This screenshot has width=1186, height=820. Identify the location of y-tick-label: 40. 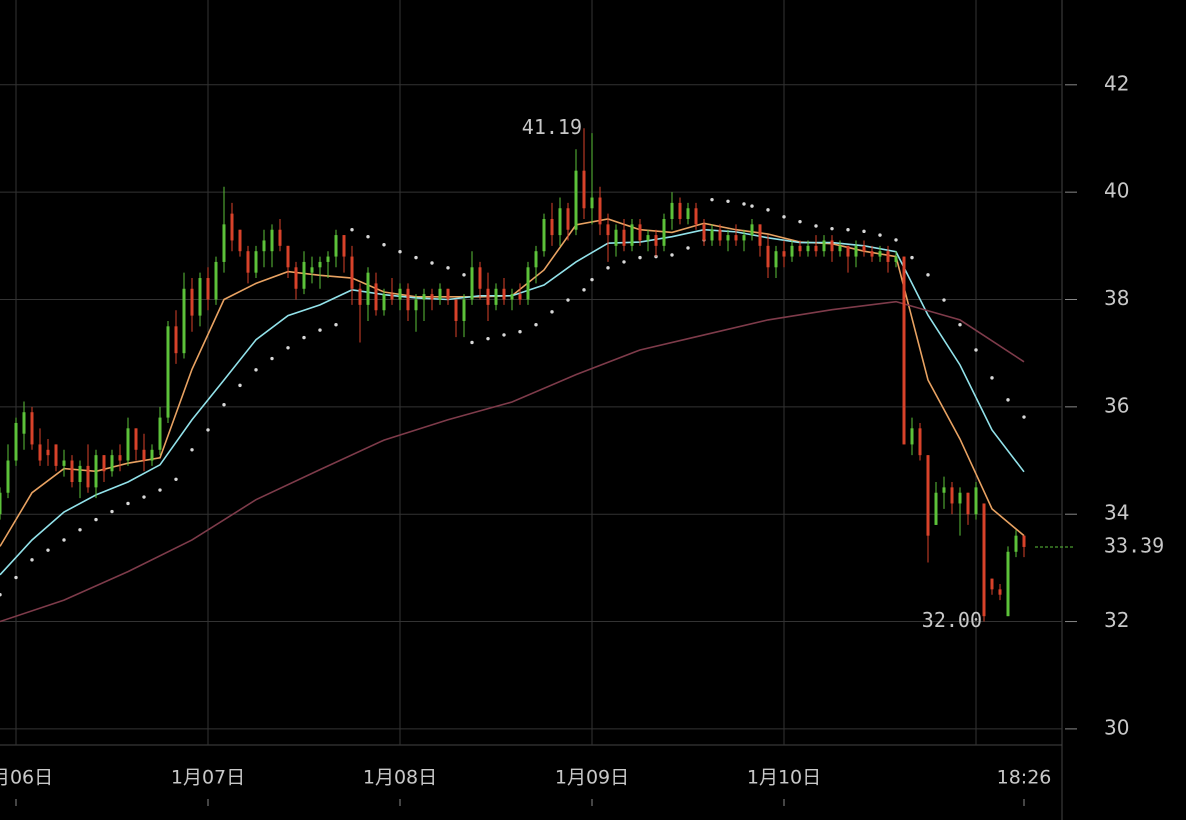
(1116, 191).